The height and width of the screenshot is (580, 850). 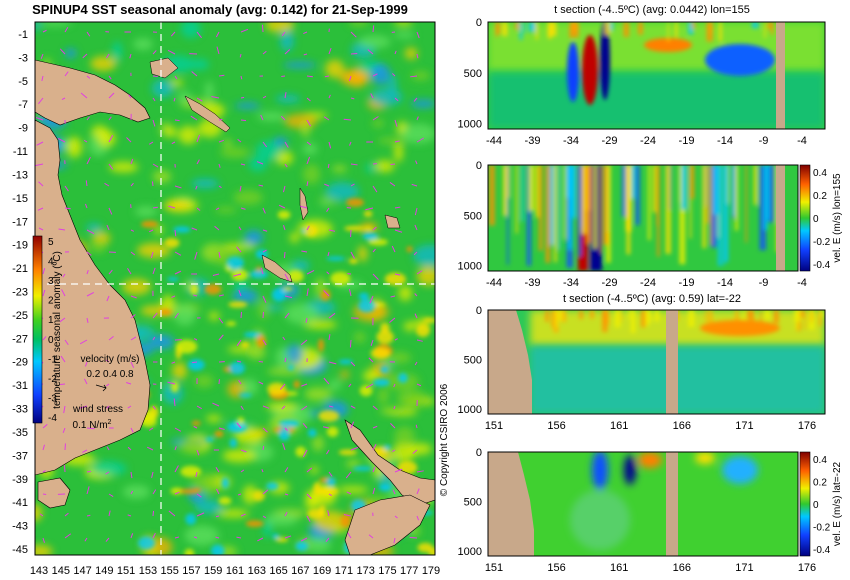 What do you see at coordinates (304, 204) in the screenshot?
I see `land-vanuatu` at bounding box center [304, 204].